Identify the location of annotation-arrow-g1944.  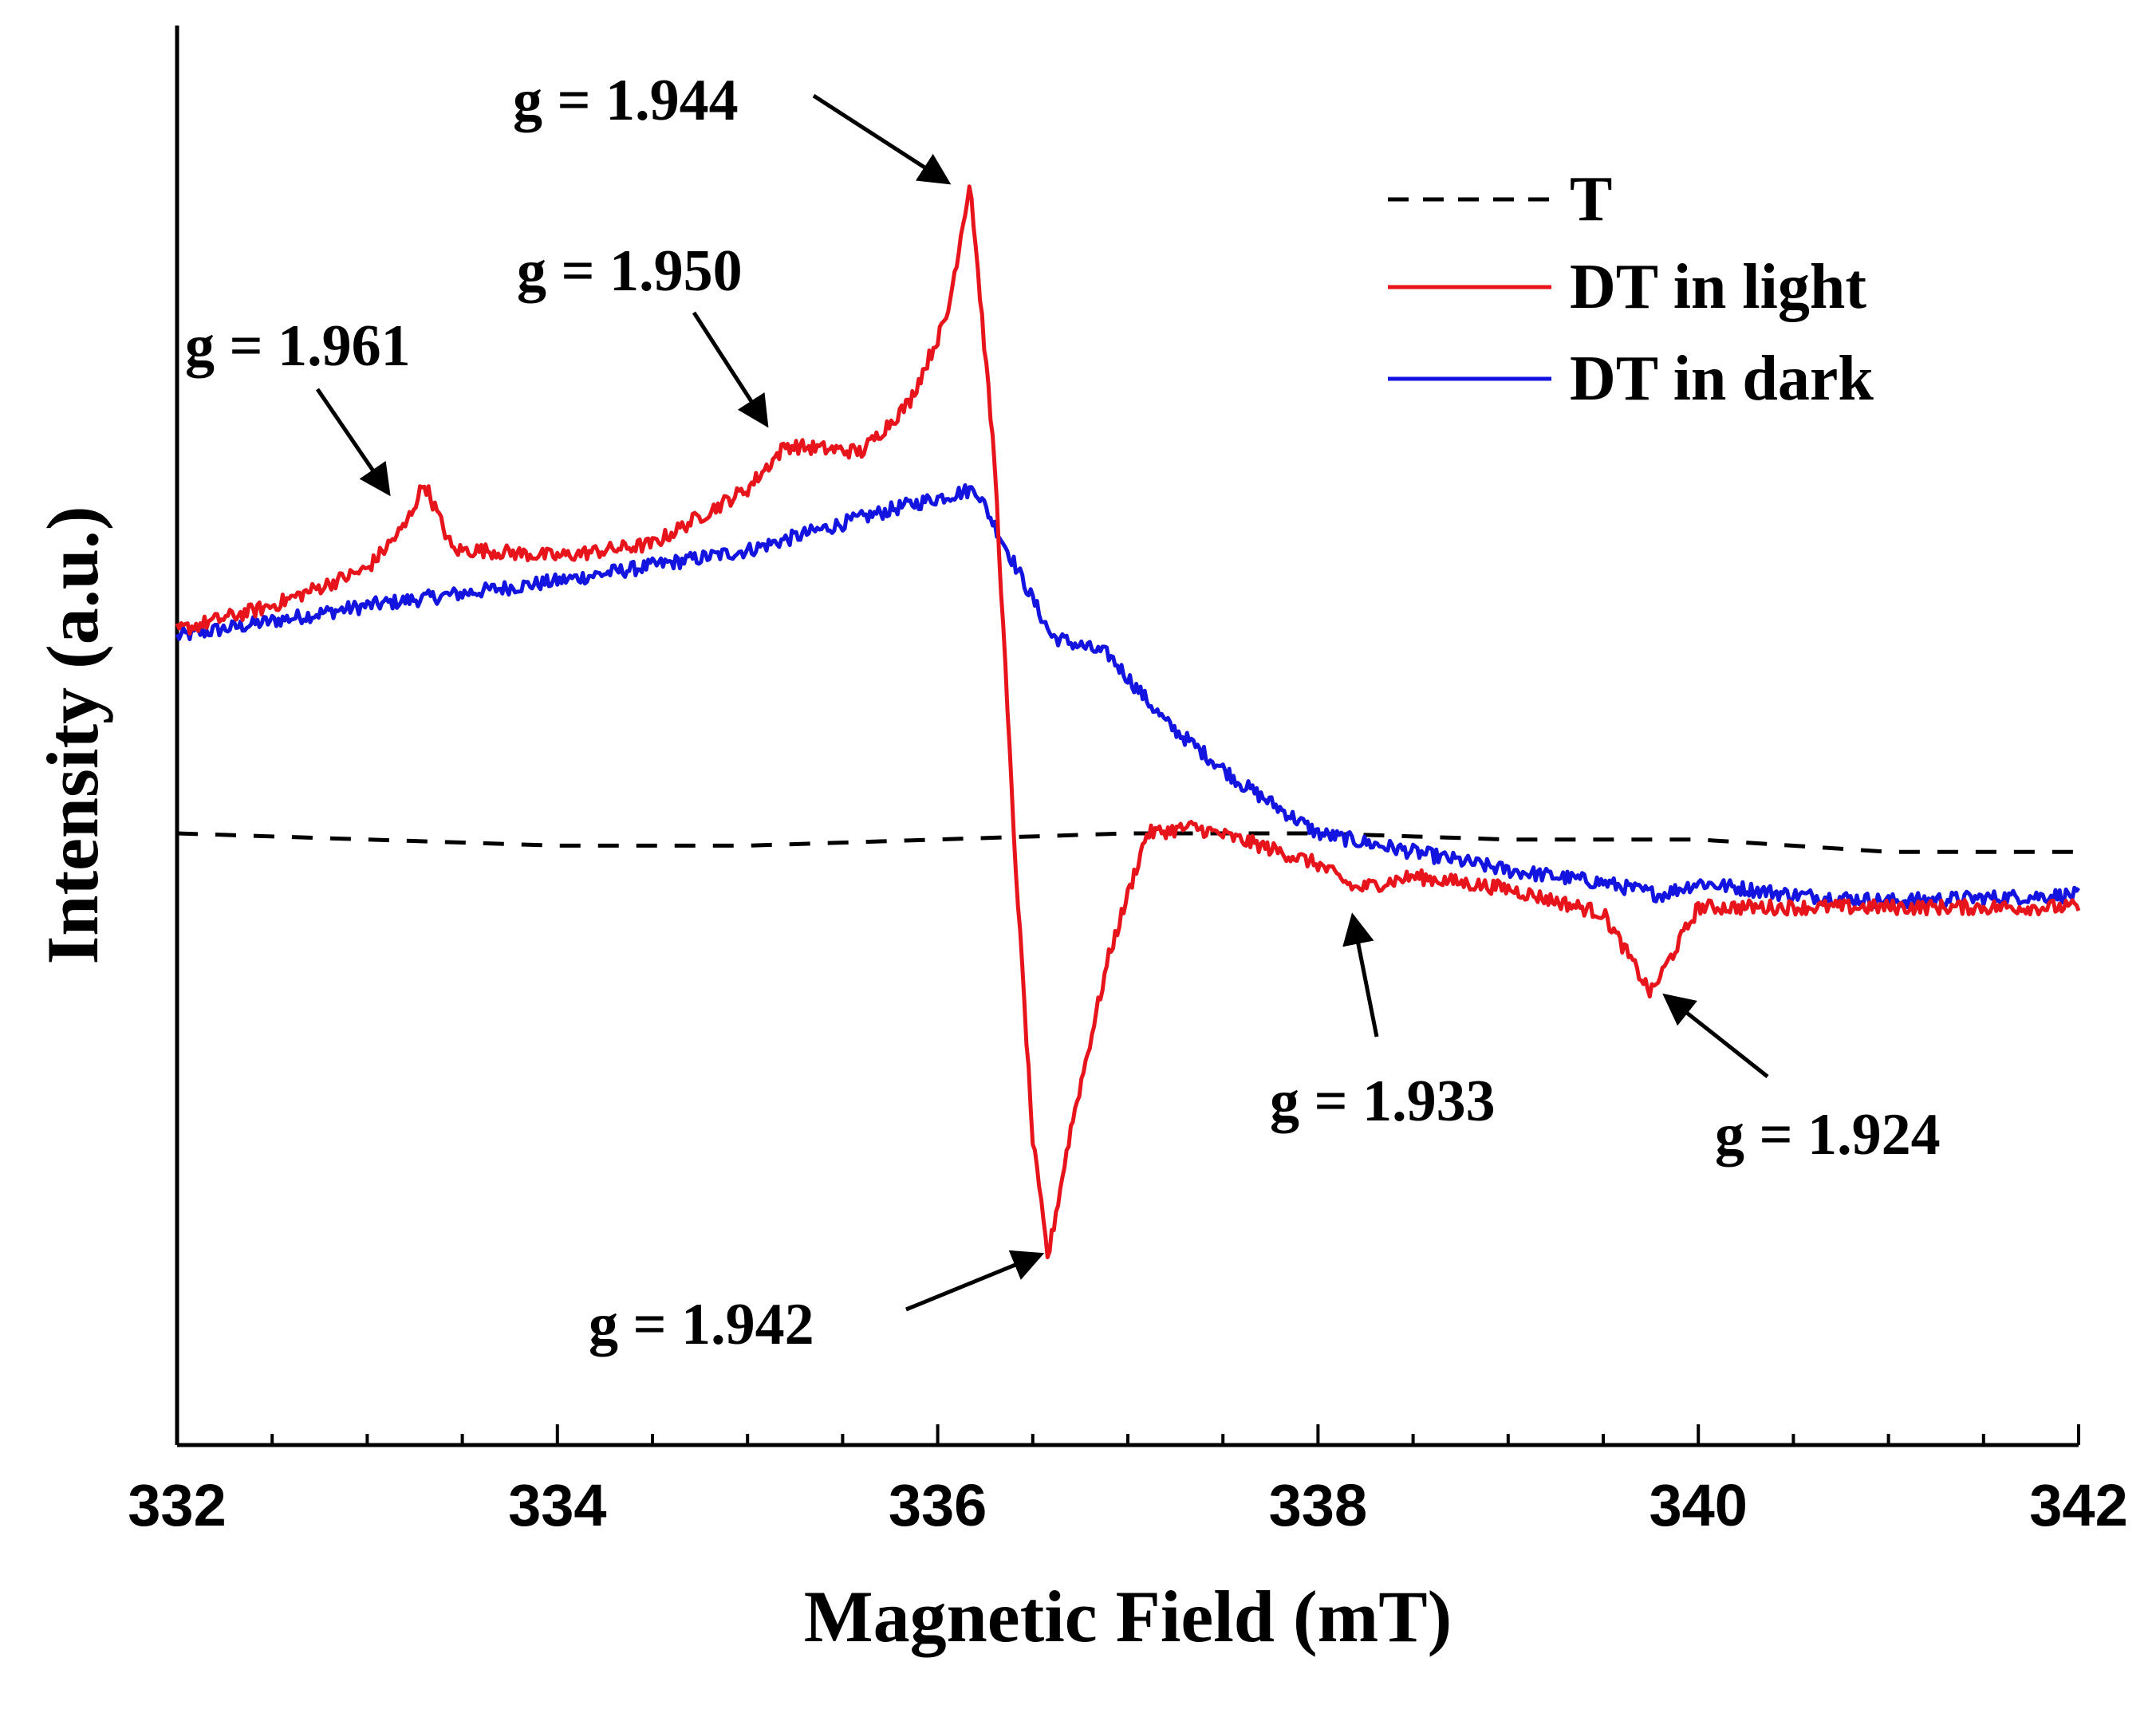
(882, 139).